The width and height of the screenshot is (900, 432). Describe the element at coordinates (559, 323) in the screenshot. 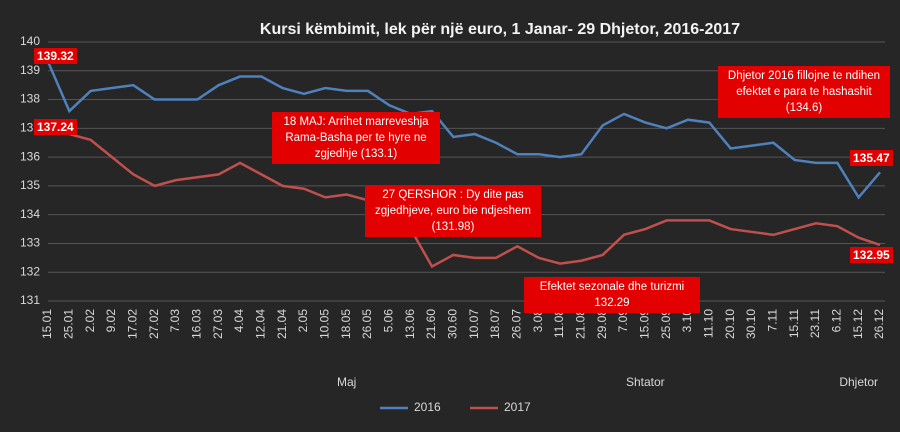

I see `x-tick-label: 11.08` at that location.